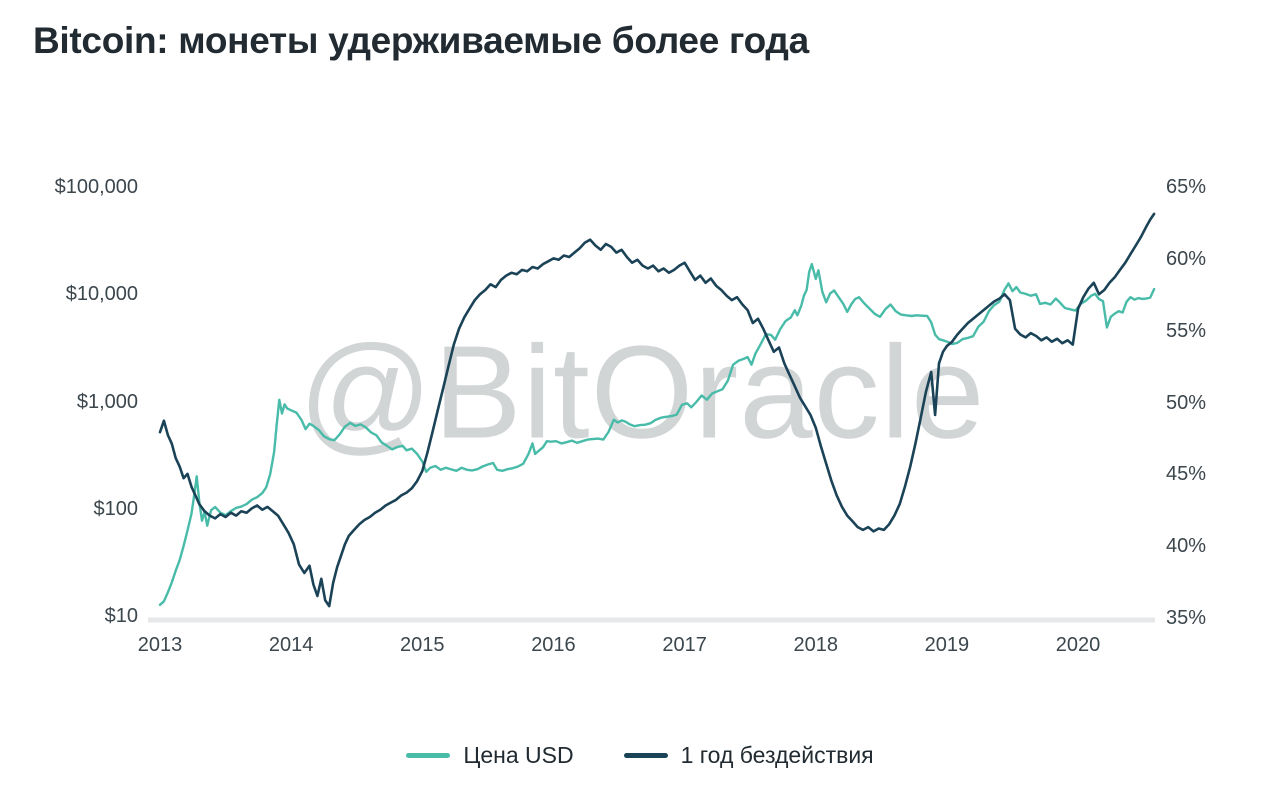  Describe the element at coordinates (684, 645) in the screenshot. I see `x-axis-label: 2017` at that location.